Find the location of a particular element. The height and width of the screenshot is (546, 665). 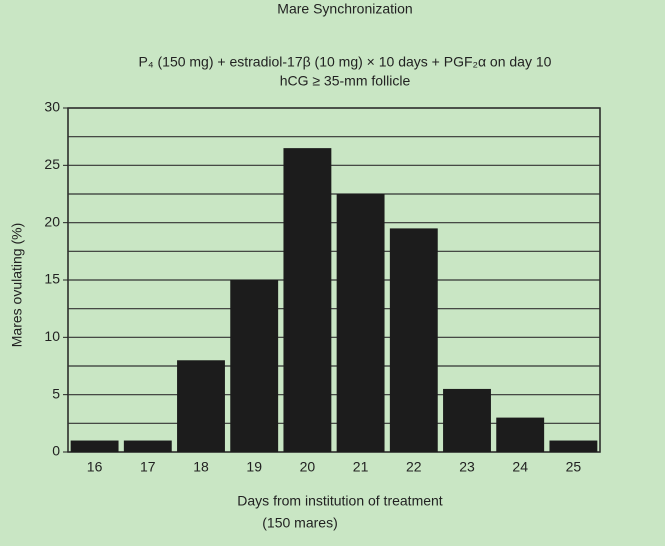

chart-subtitle: hCG ≥ 35-mm follicle is located at coordinates (345, 81).